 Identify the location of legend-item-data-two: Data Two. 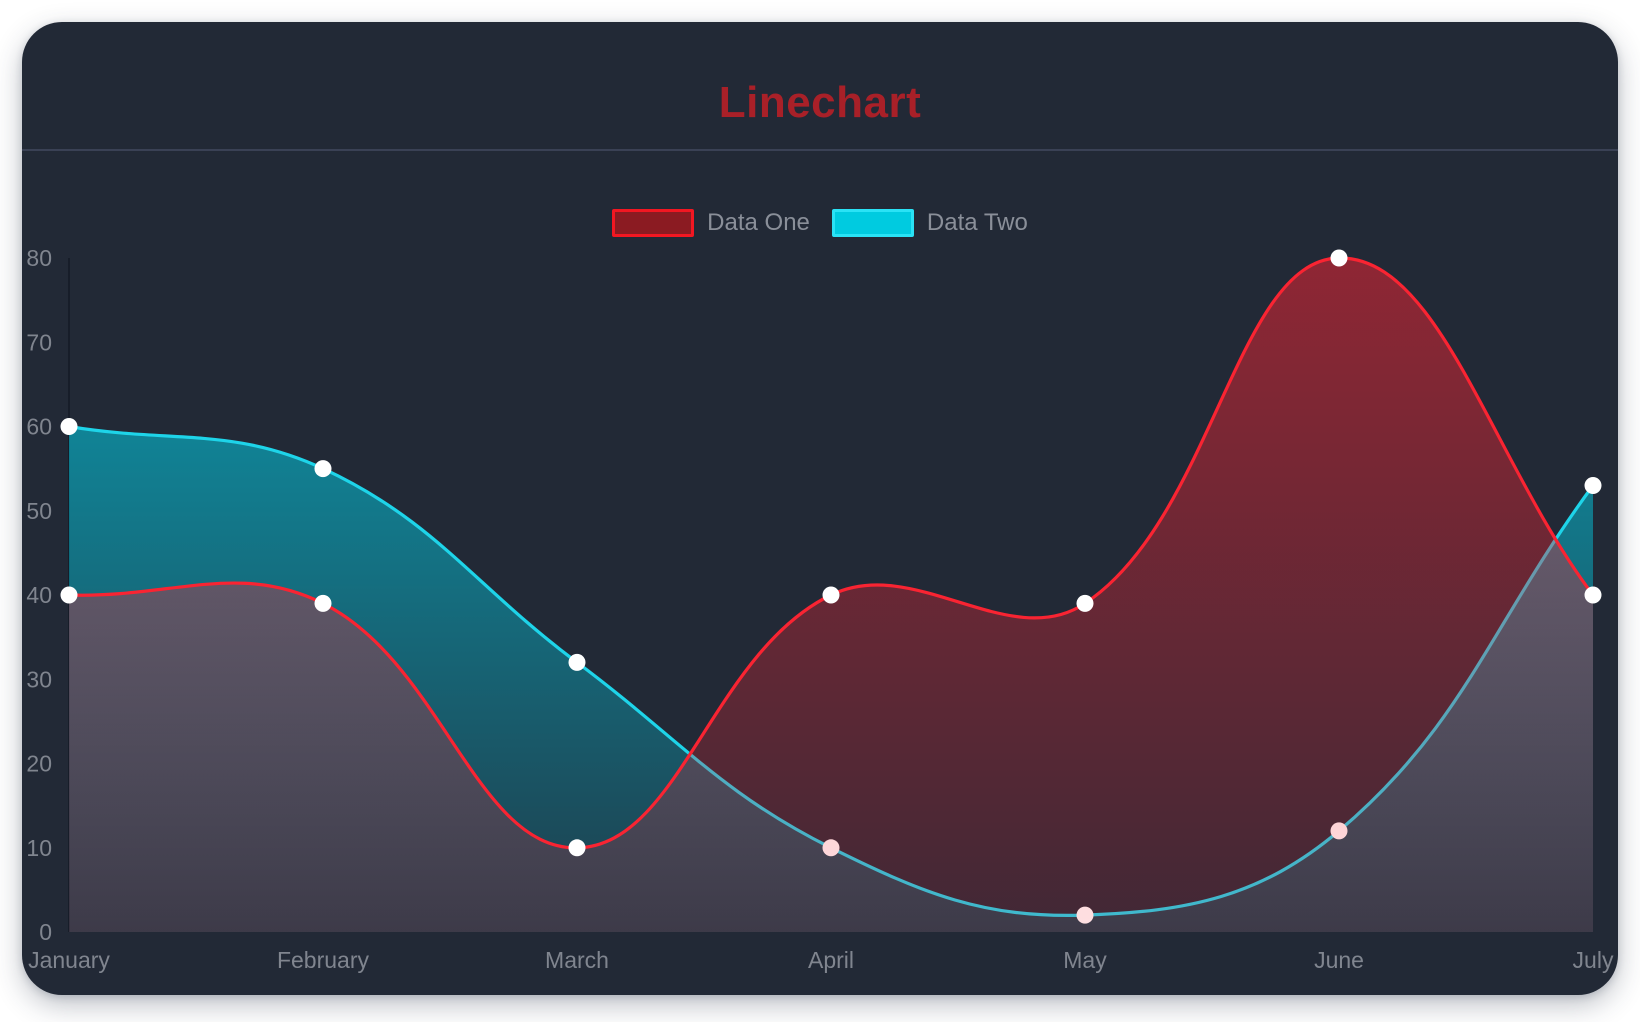
(929, 223).